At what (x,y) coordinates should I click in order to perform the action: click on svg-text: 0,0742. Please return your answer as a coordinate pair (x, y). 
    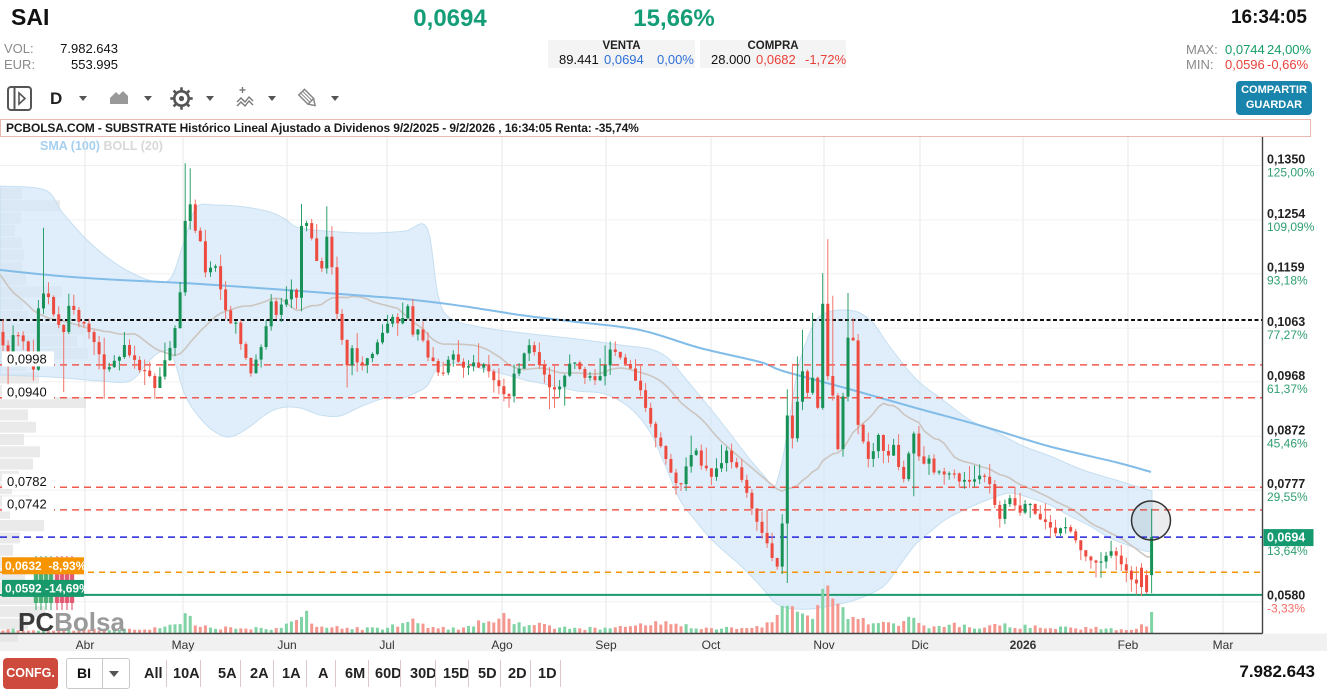
    Looking at the image, I should click on (27, 503).